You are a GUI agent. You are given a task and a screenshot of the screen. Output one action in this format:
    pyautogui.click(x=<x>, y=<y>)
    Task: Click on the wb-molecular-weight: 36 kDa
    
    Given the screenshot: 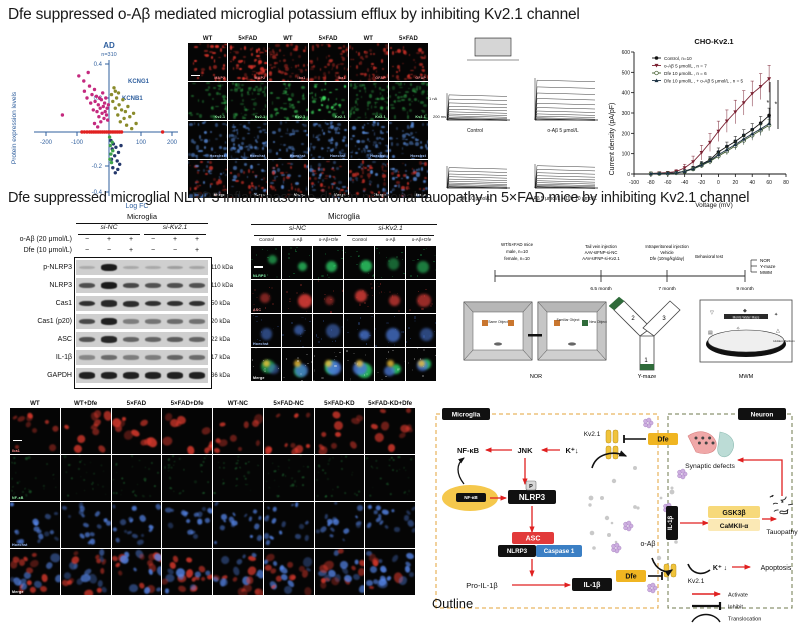 What is the action you would take?
    pyautogui.click(x=221, y=376)
    